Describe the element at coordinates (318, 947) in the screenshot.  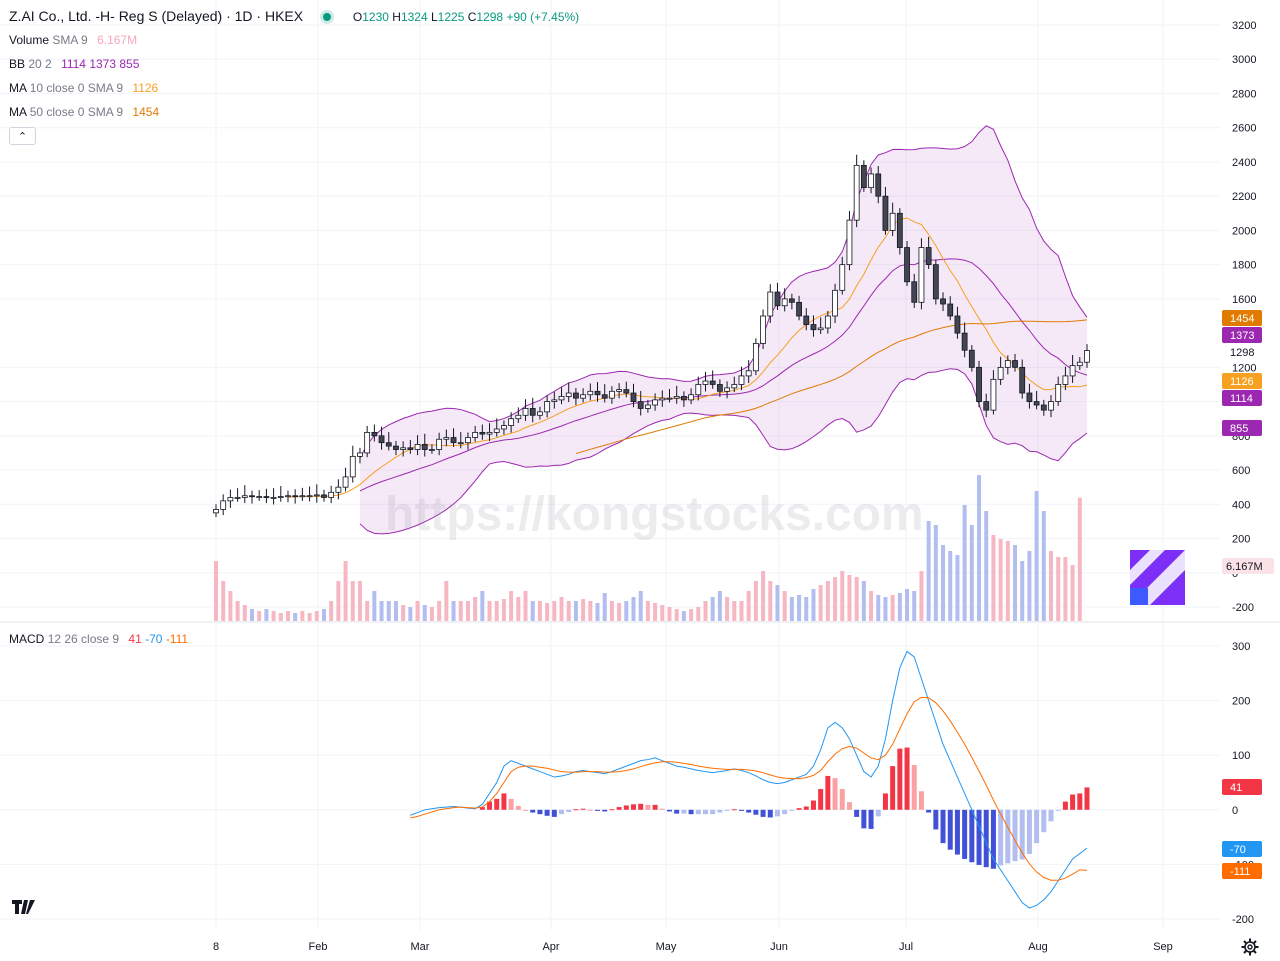
I see `time-tick-label: Feb` at that location.